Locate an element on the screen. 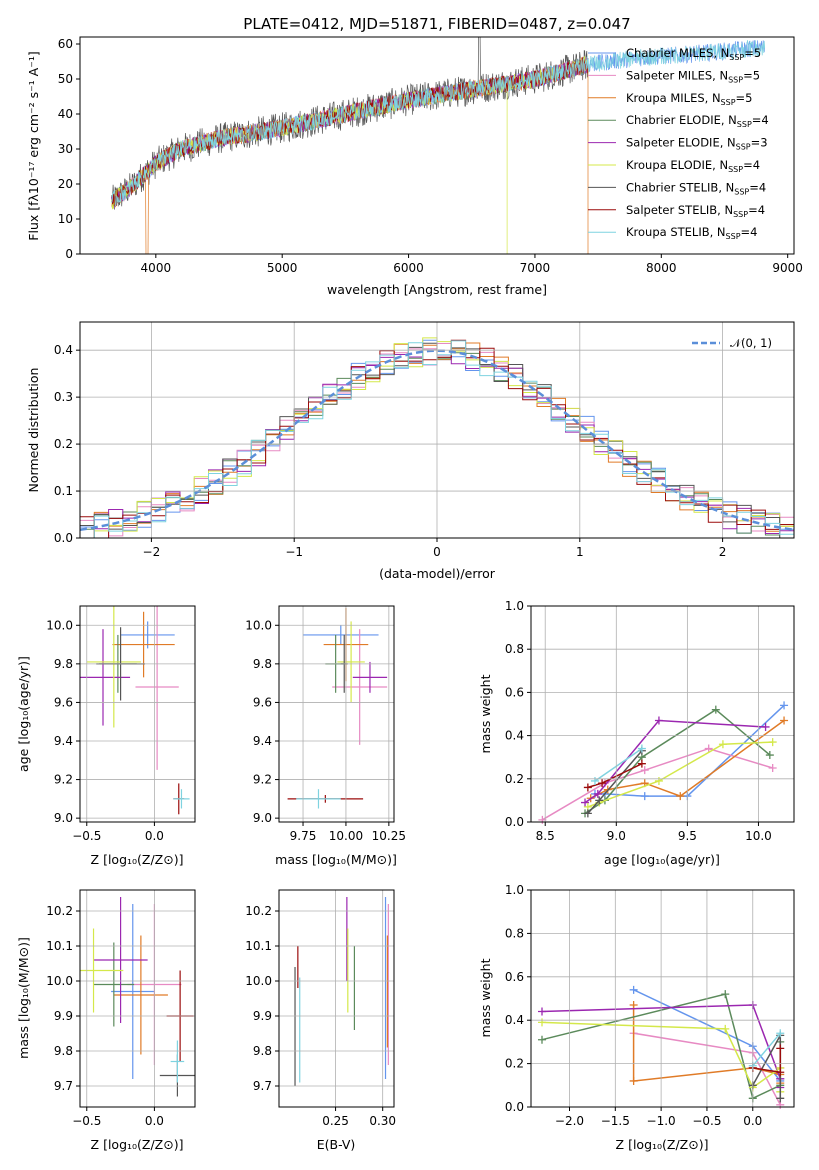  weight-vs-age-ylabel: mass weight is located at coordinates (485, 713).